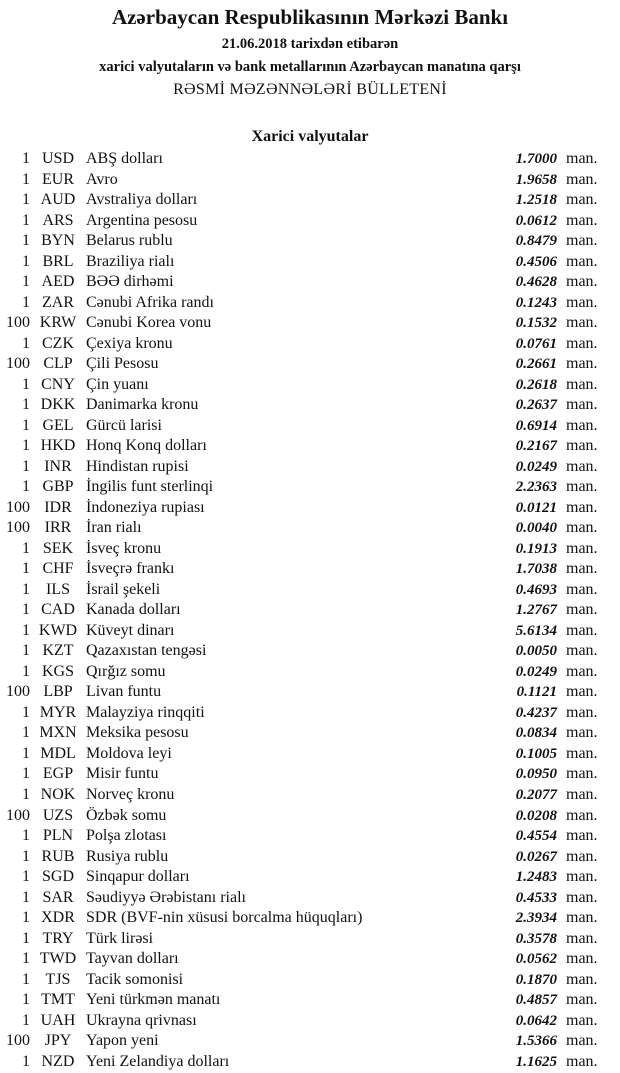  Describe the element at coordinates (129, 343) in the screenshot. I see `currency-name: Çexiya kronu` at that location.